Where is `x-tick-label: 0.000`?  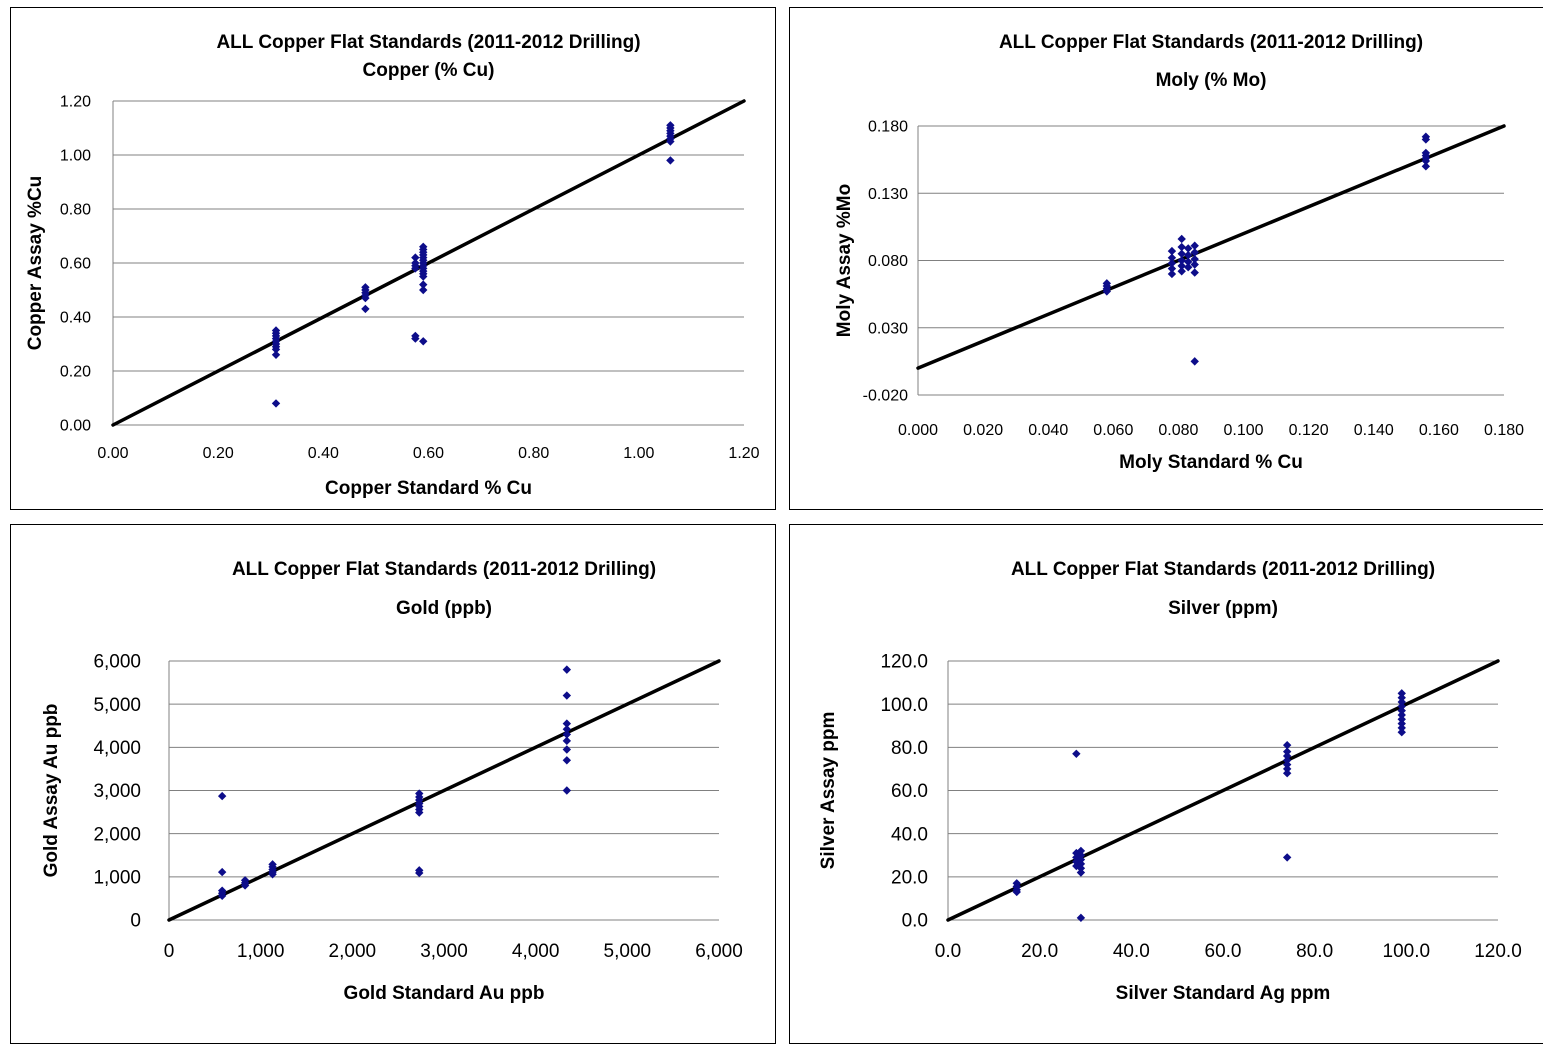 x-tick-label: 0.000 is located at coordinates (918, 430).